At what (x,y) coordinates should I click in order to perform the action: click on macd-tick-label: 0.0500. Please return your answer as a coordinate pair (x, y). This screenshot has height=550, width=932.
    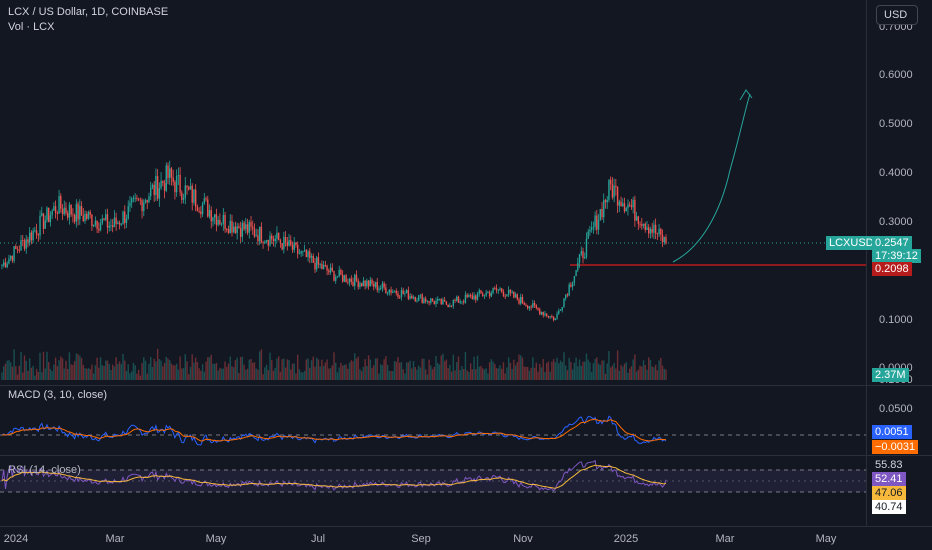
    Looking at the image, I should click on (896, 409).